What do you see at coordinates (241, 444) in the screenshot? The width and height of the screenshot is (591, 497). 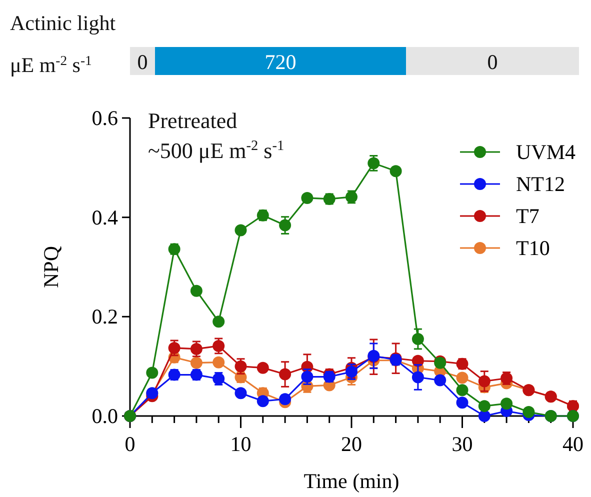 I see `x-tick-label: 10` at bounding box center [241, 444].